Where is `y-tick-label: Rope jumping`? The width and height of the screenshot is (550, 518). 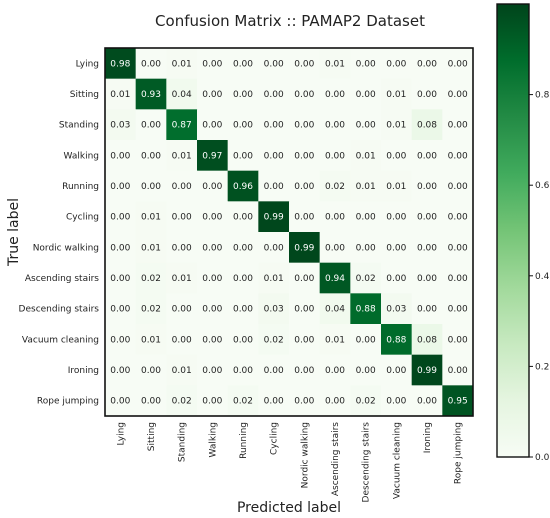
y-tick-label: Rope jumping is located at coordinates (68, 402).